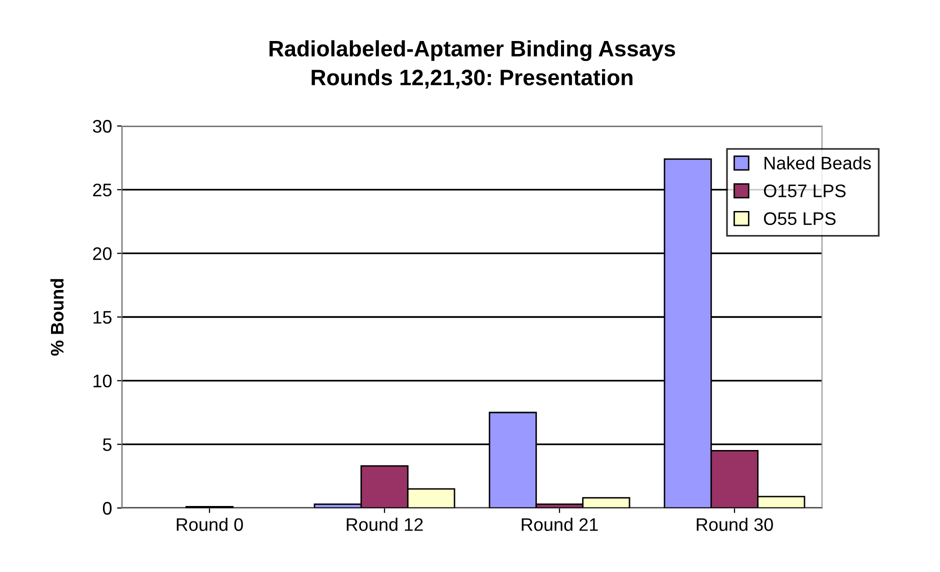 The image size is (940, 572). Describe the element at coordinates (102, 190) in the screenshot. I see `y-tick-label: 25` at that location.